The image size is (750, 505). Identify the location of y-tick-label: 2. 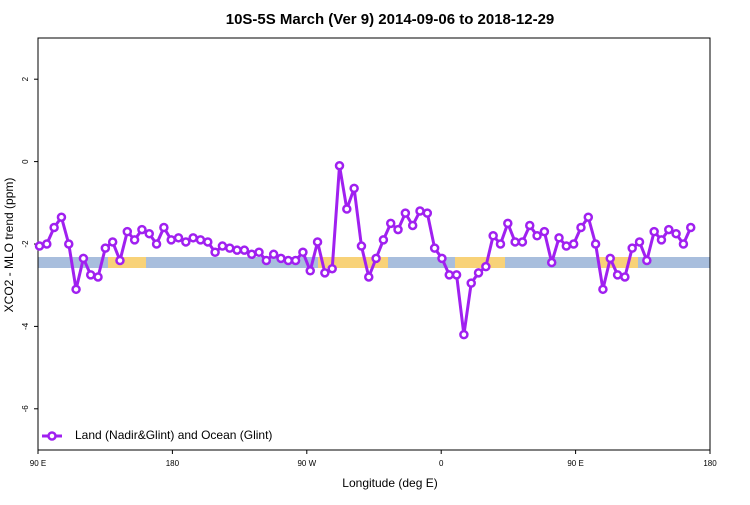
(25, 78).